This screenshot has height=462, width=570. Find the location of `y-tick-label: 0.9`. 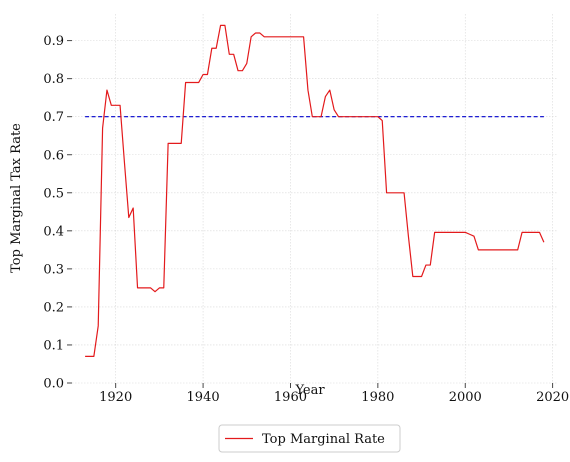

y-tick-label: 0.9 is located at coordinates (53, 41).